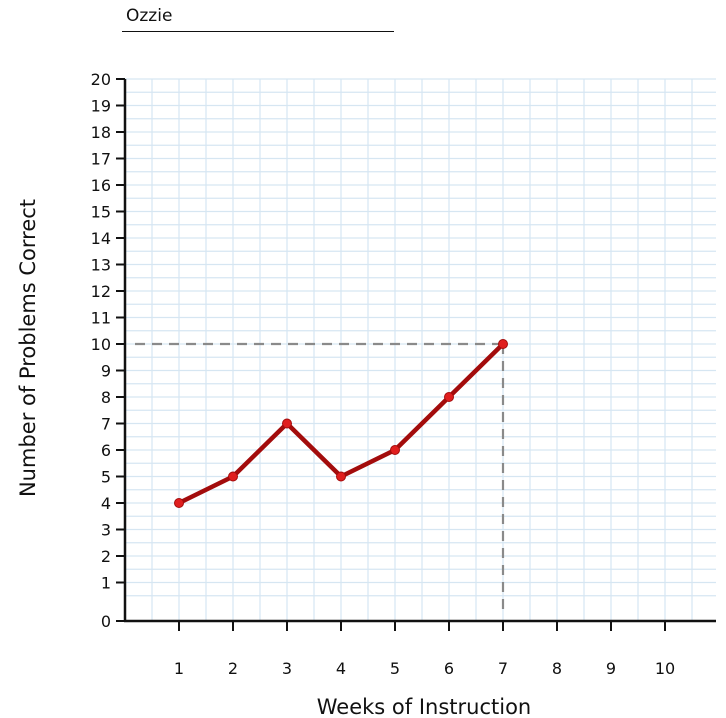 The height and width of the screenshot is (718, 726). Describe the element at coordinates (106, 424) in the screenshot. I see `y-tick-label: 7` at that location.